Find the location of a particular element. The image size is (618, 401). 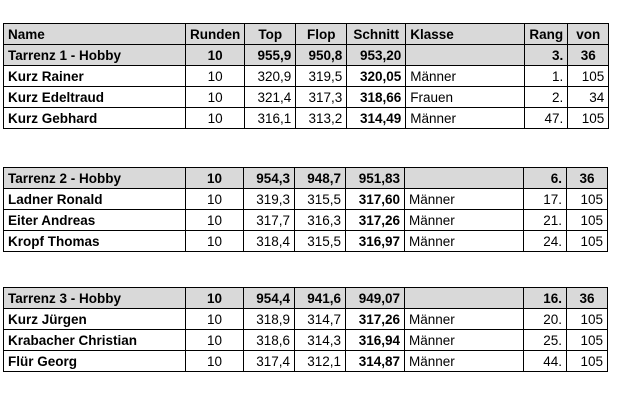

header-von: von is located at coordinates (588, 34).